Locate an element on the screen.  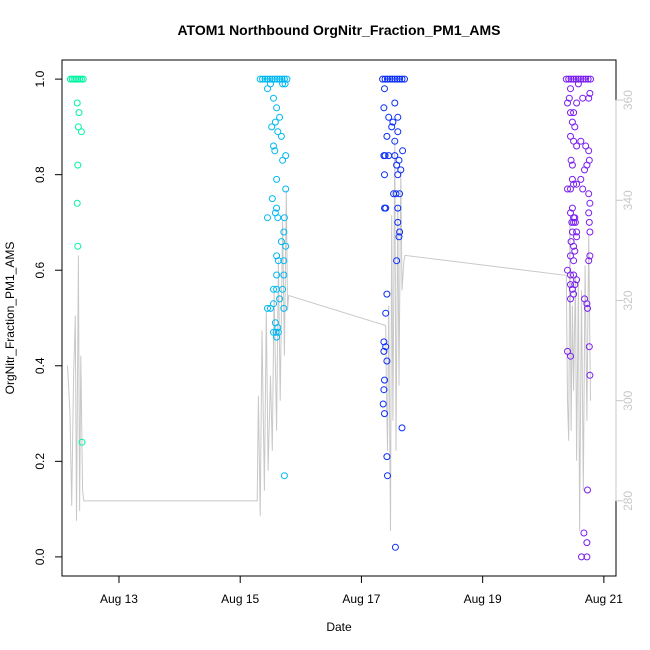
y-axis: 0.0 0.2 0.4 0.6 0.8 1.0 is located at coordinates (48, 317).